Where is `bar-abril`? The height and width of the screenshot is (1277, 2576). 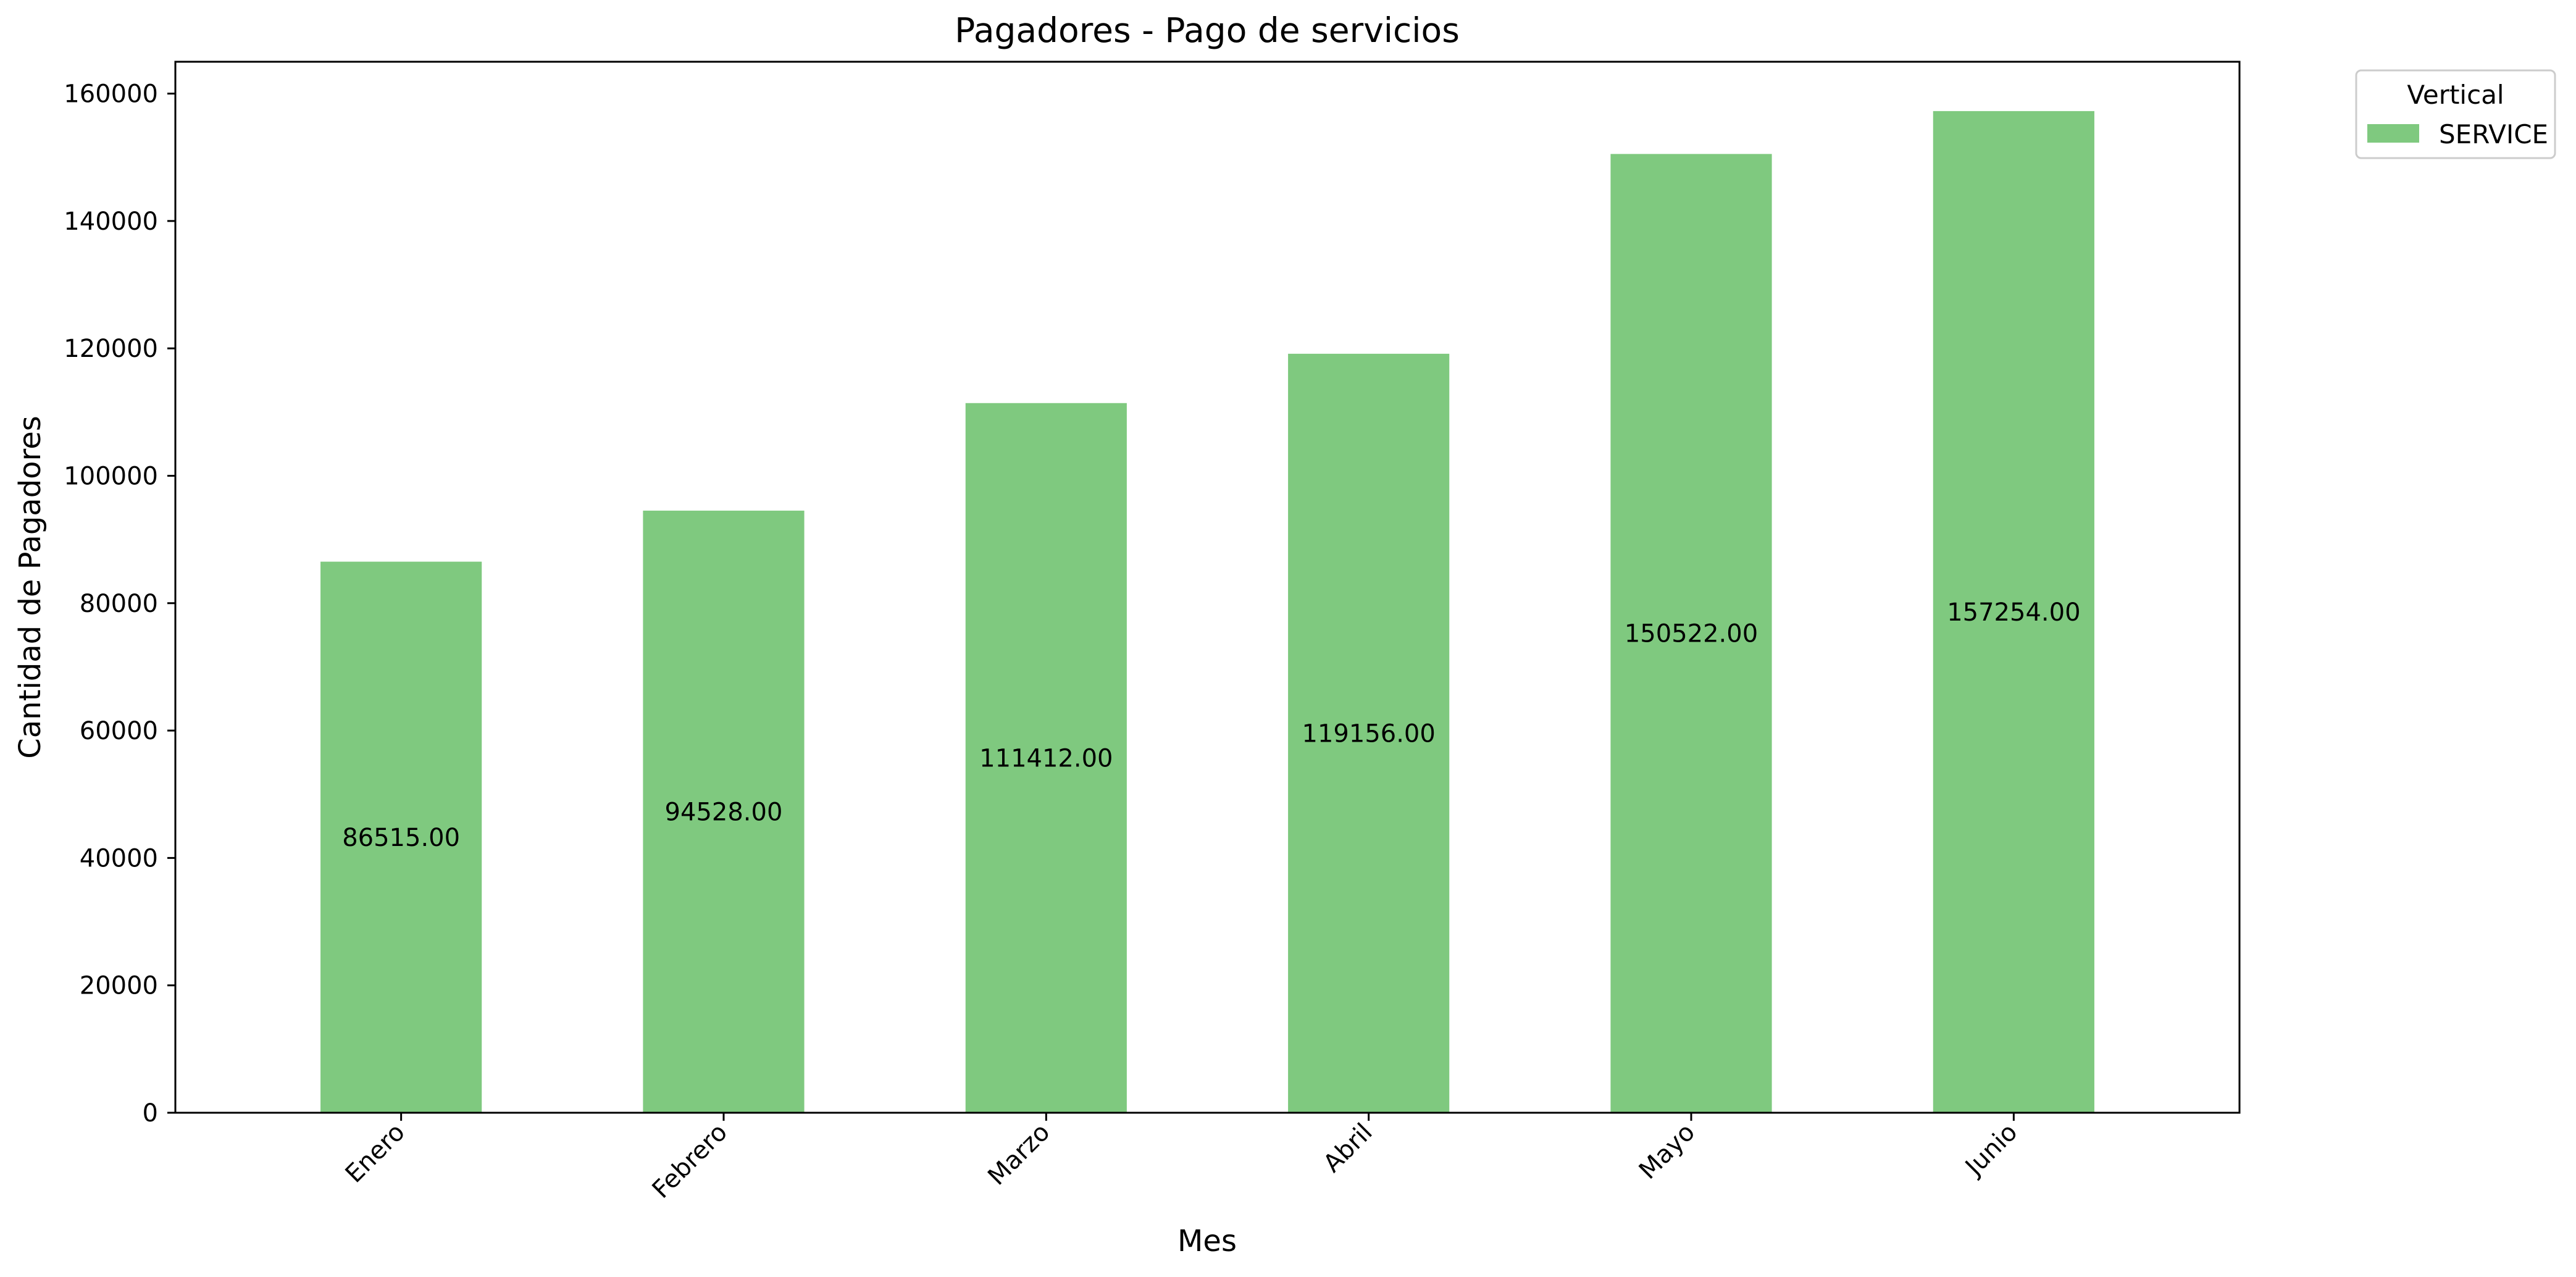
bar-abril is located at coordinates (1369, 733).